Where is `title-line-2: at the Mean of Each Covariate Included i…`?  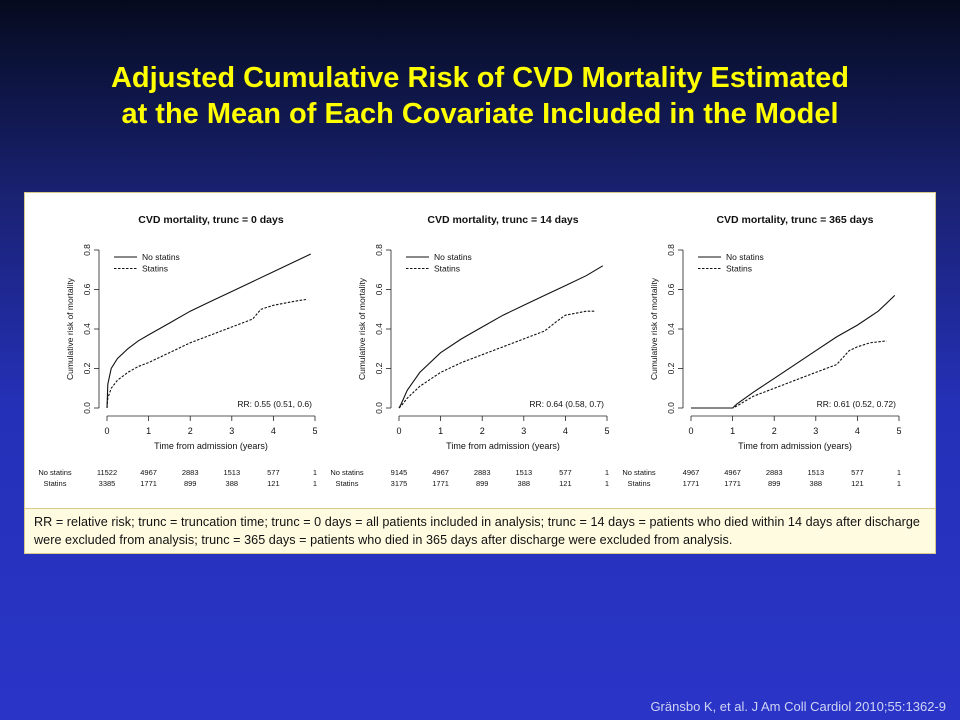 title-line-2: at the Mean of Each Covariate Included i… is located at coordinates (480, 114).